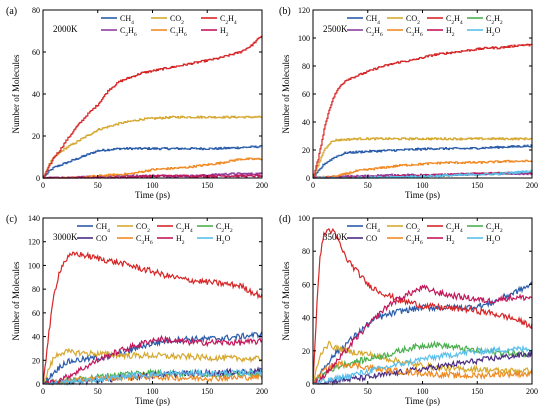 Image resolution: width=550 pixels, height=408 pixels. I want to click on temperature-label: 3000K, so click(65, 237).